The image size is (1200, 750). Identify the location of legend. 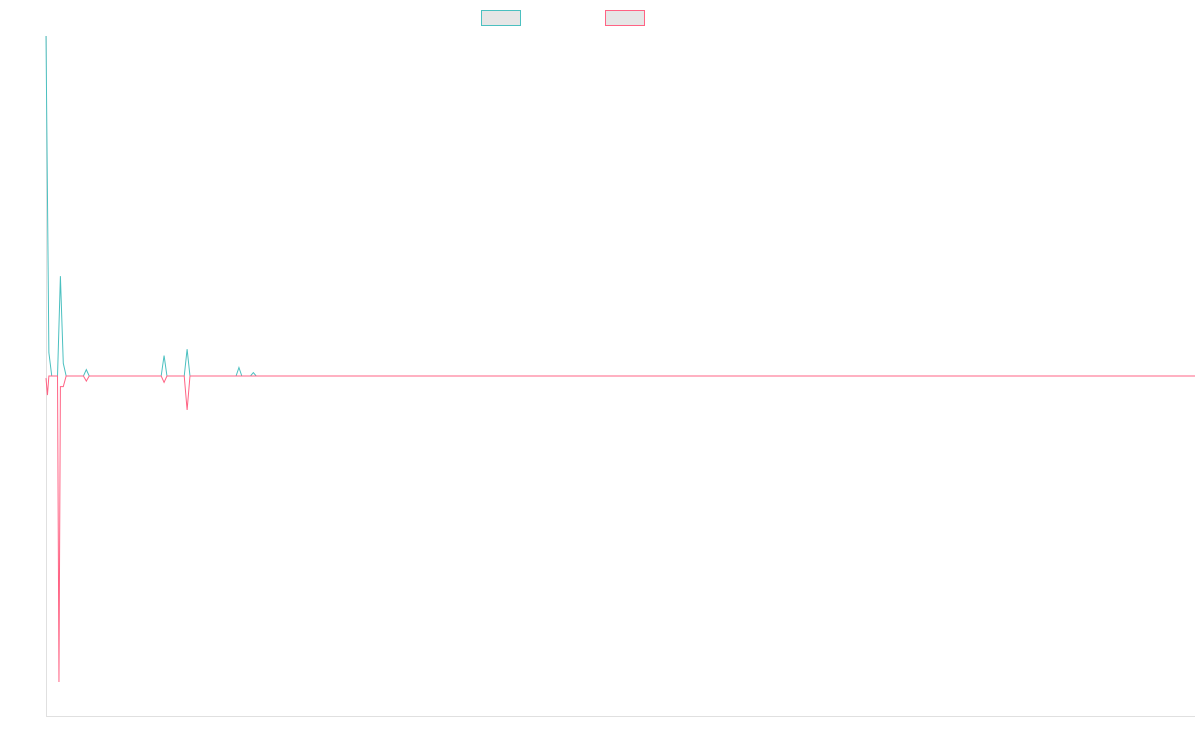
(563, 18).